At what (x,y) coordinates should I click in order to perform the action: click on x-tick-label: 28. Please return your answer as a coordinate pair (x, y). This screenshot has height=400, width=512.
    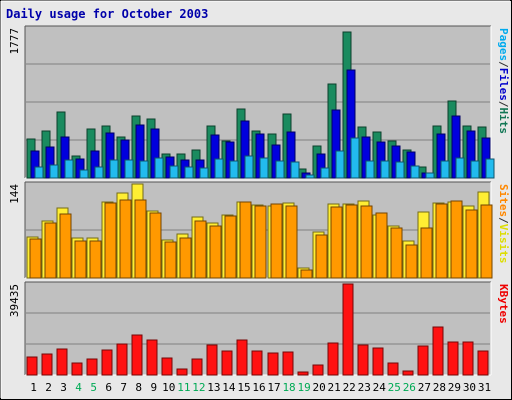
    Looking at the image, I should click on (439, 387).